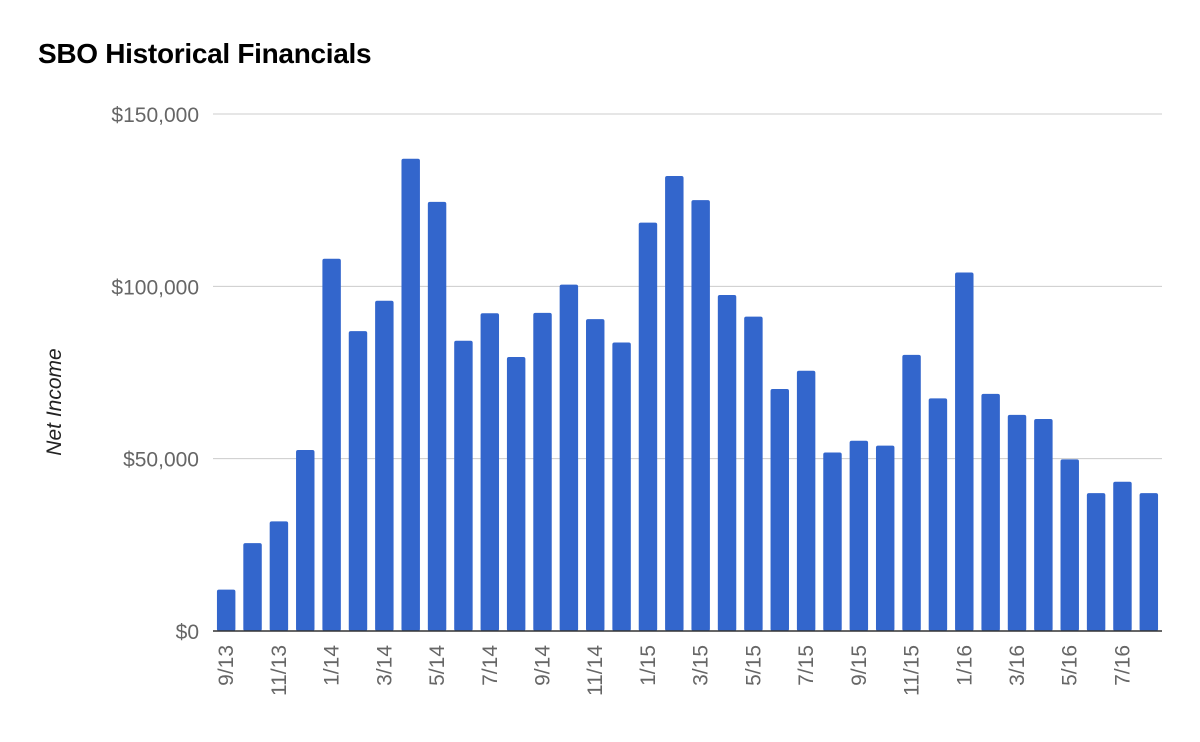 The height and width of the screenshot is (742, 1200). What do you see at coordinates (155, 374) in the screenshot?
I see `y-axis-ticks: $0 $50,000 $100,000 $150,000` at bounding box center [155, 374].